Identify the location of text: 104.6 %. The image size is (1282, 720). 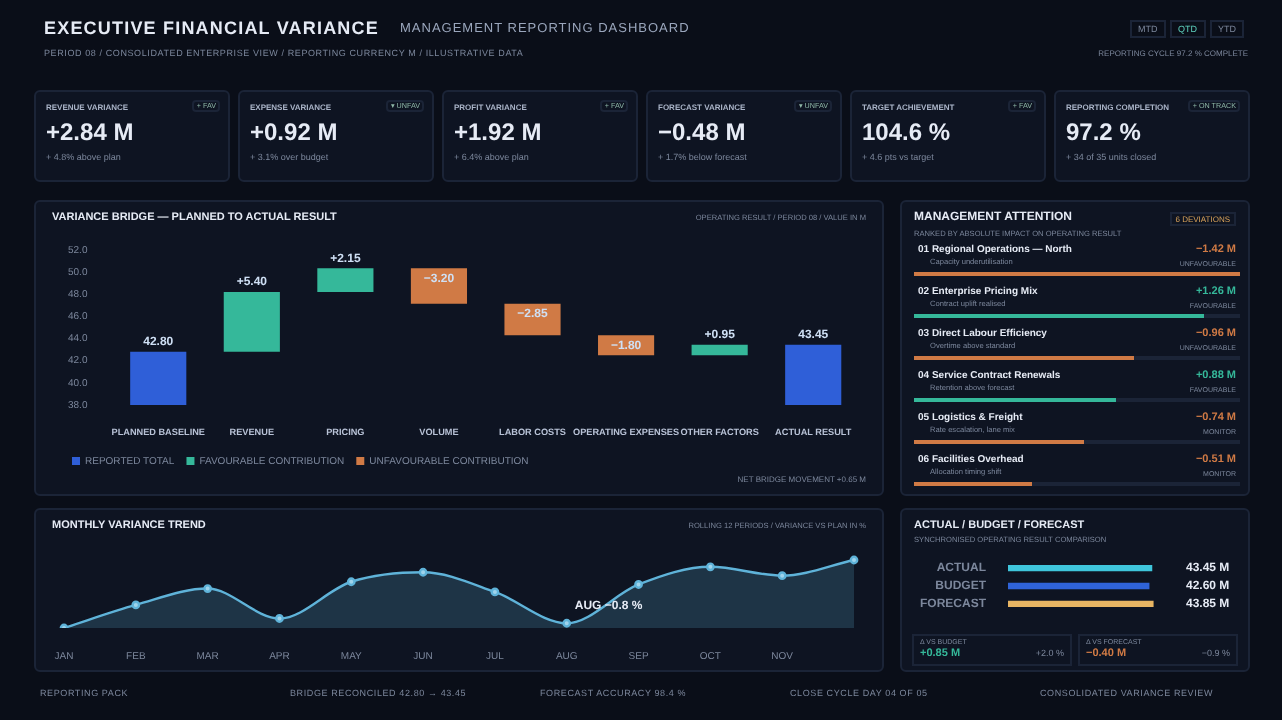
(906, 132).